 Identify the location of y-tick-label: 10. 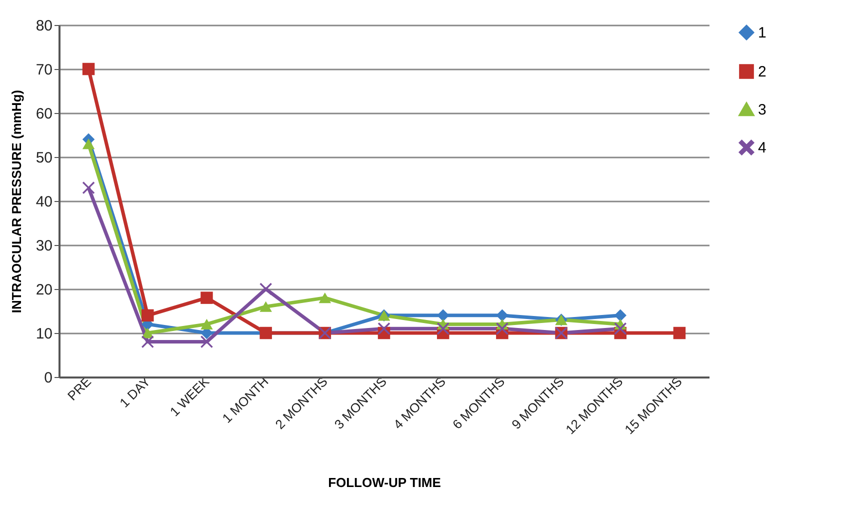
(44, 334).